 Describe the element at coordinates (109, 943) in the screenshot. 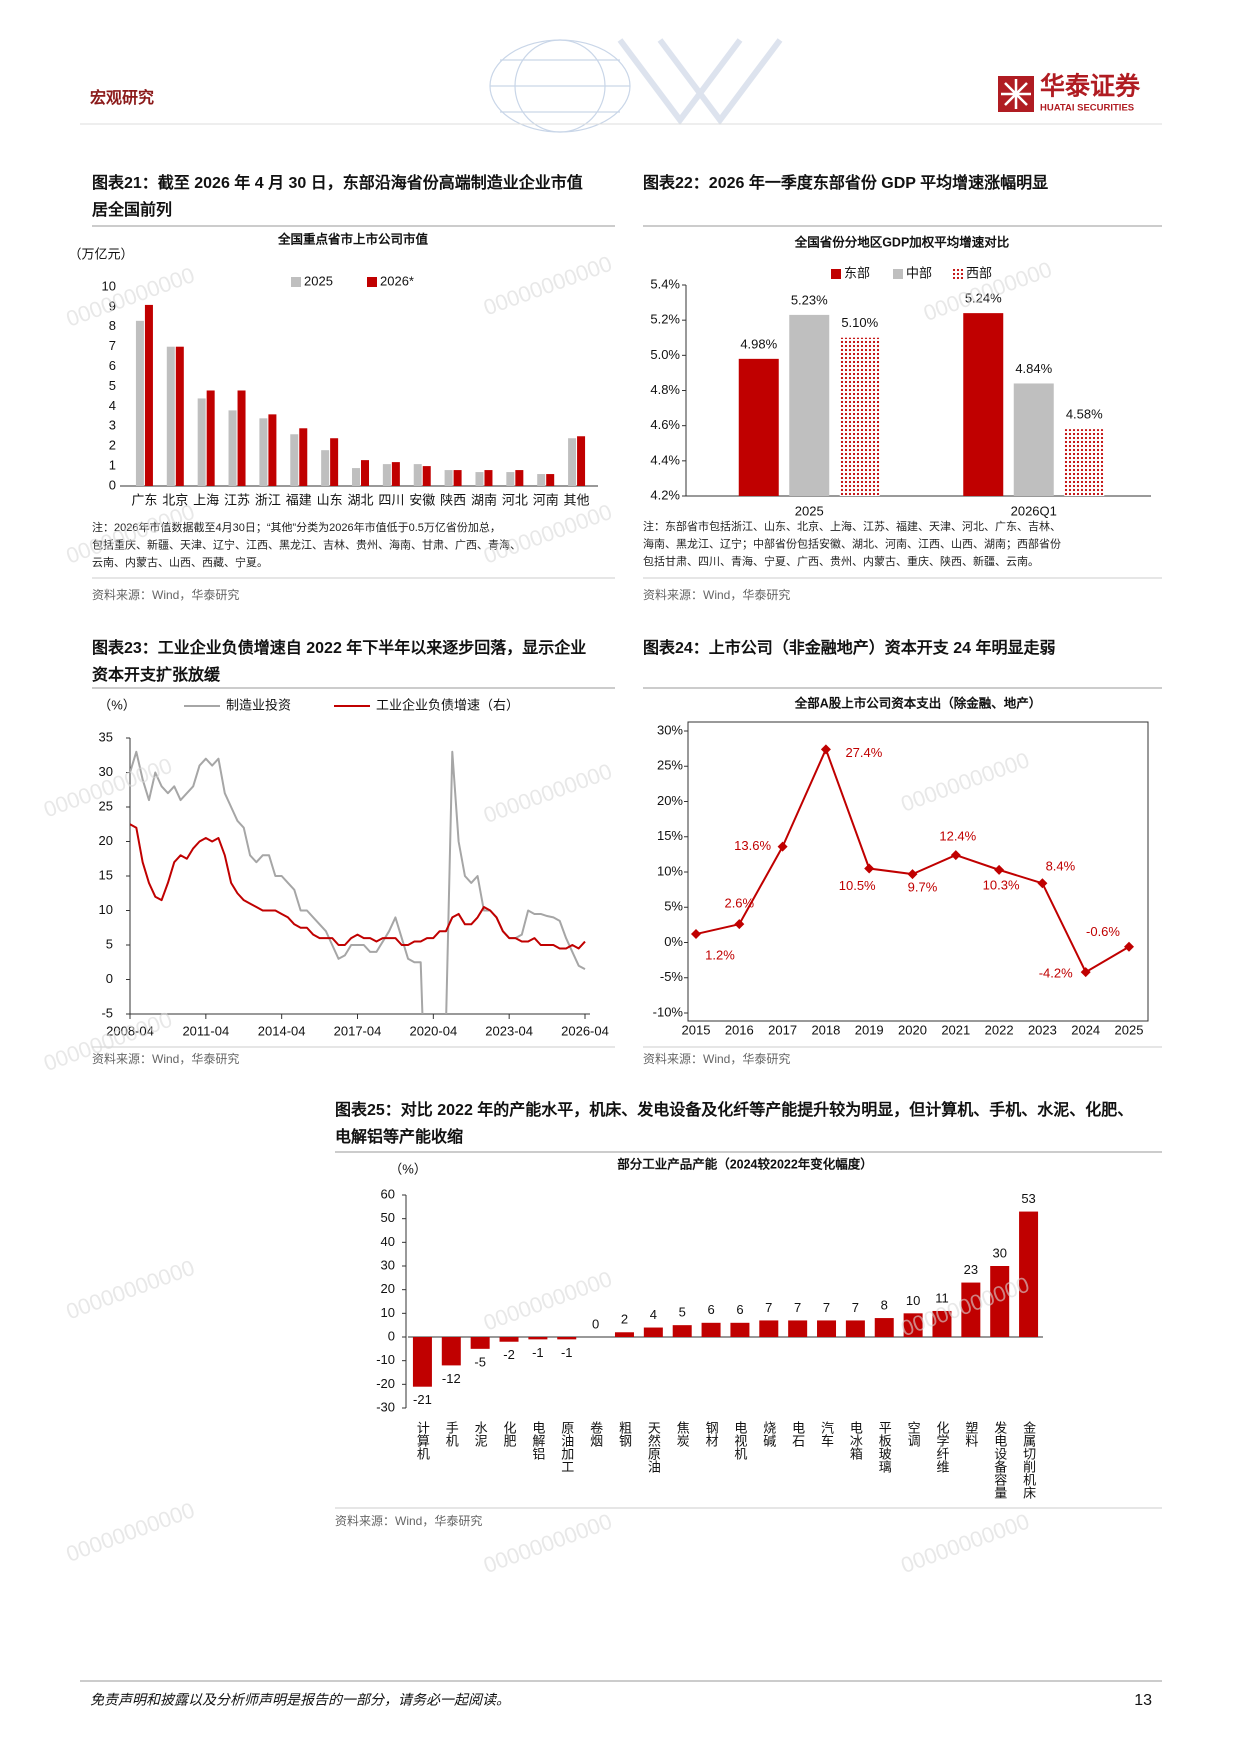

I see `y-tick-label: 5` at that location.